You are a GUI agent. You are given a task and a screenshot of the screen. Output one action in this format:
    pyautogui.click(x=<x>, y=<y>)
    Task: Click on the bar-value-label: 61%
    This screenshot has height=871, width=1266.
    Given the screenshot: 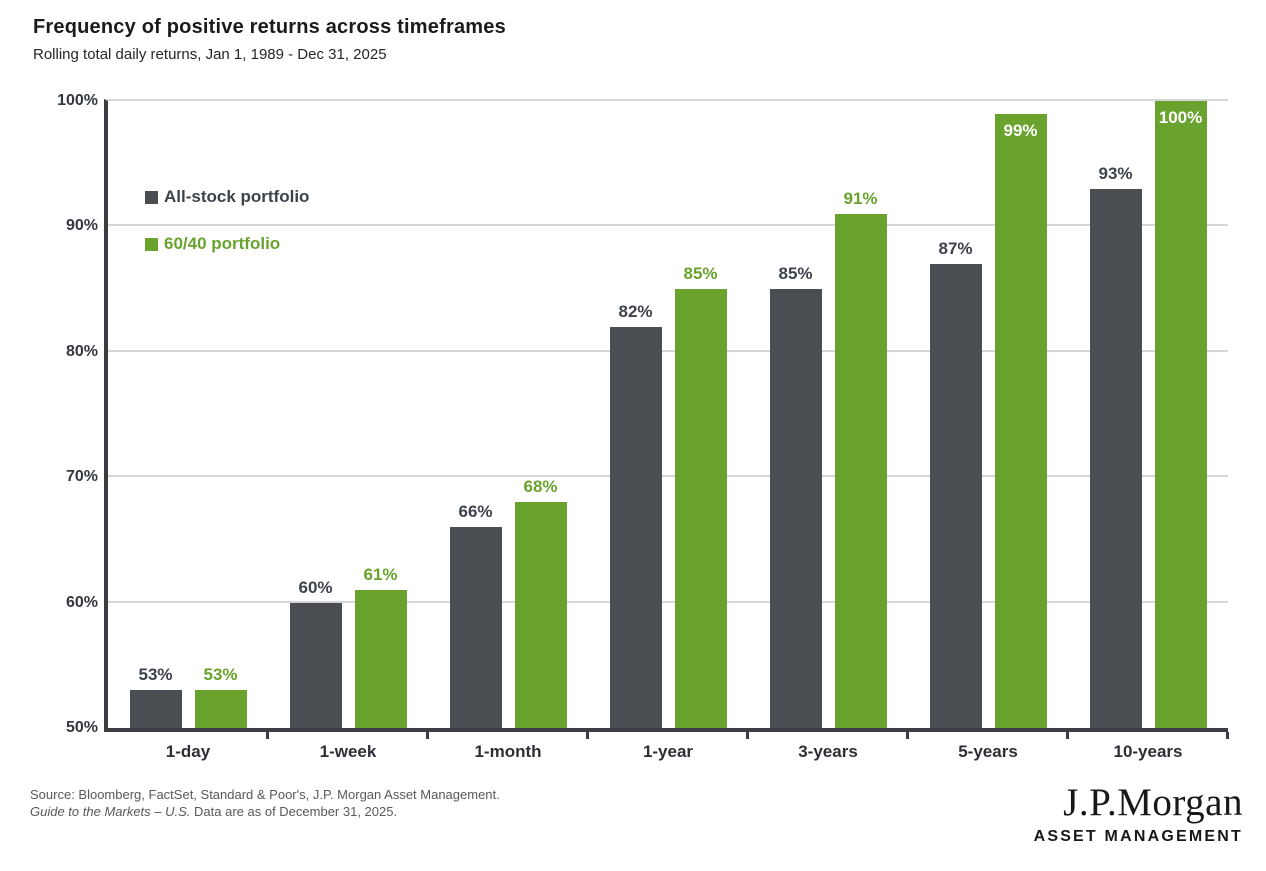 What is the action you would take?
    pyautogui.click(x=380, y=575)
    